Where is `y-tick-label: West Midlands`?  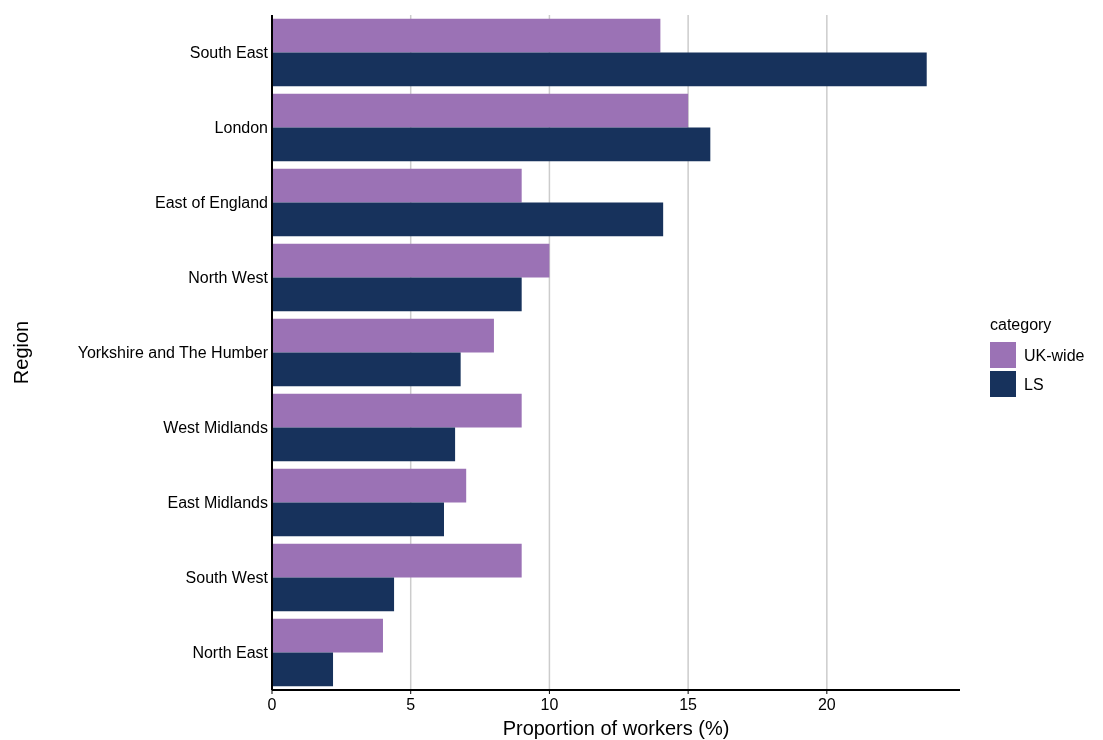
y-tick-label: West Midlands is located at coordinates (215, 428).